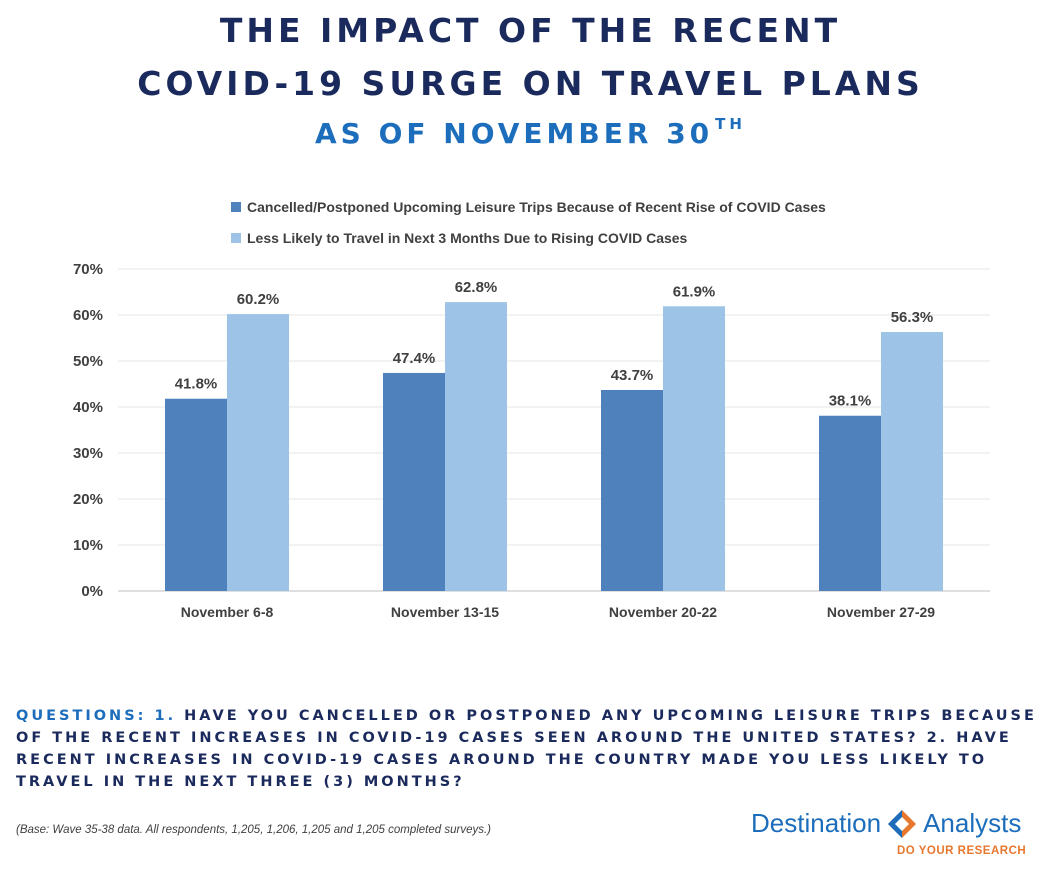 This screenshot has height=877, width=1061. Describe the element at coordinates (850, 401) in the screenshot. I see `data-label: 38.1%` at that location.